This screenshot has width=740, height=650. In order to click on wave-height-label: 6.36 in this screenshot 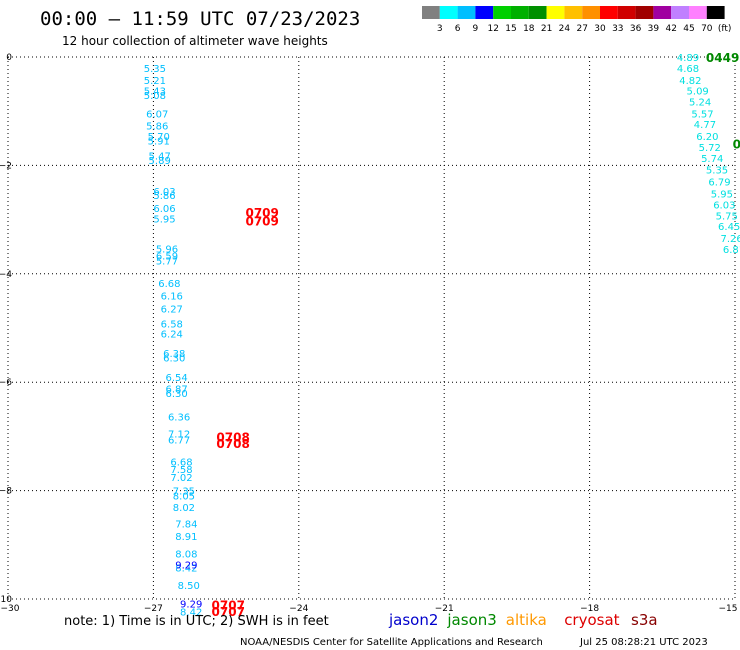, I will do `click(179, 417)`.